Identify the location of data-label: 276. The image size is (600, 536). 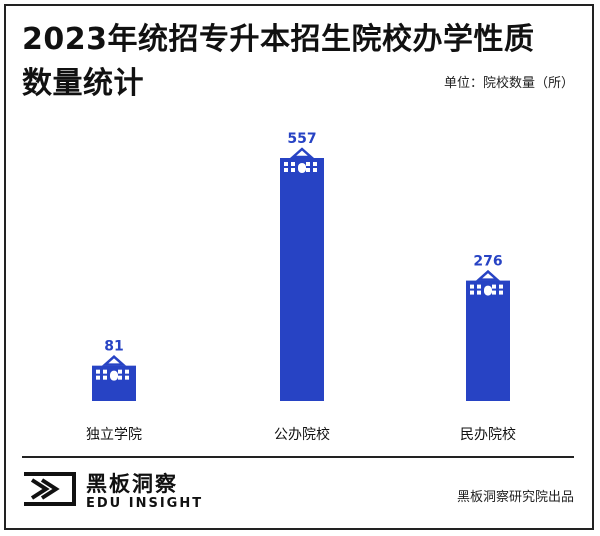
(487, 262).